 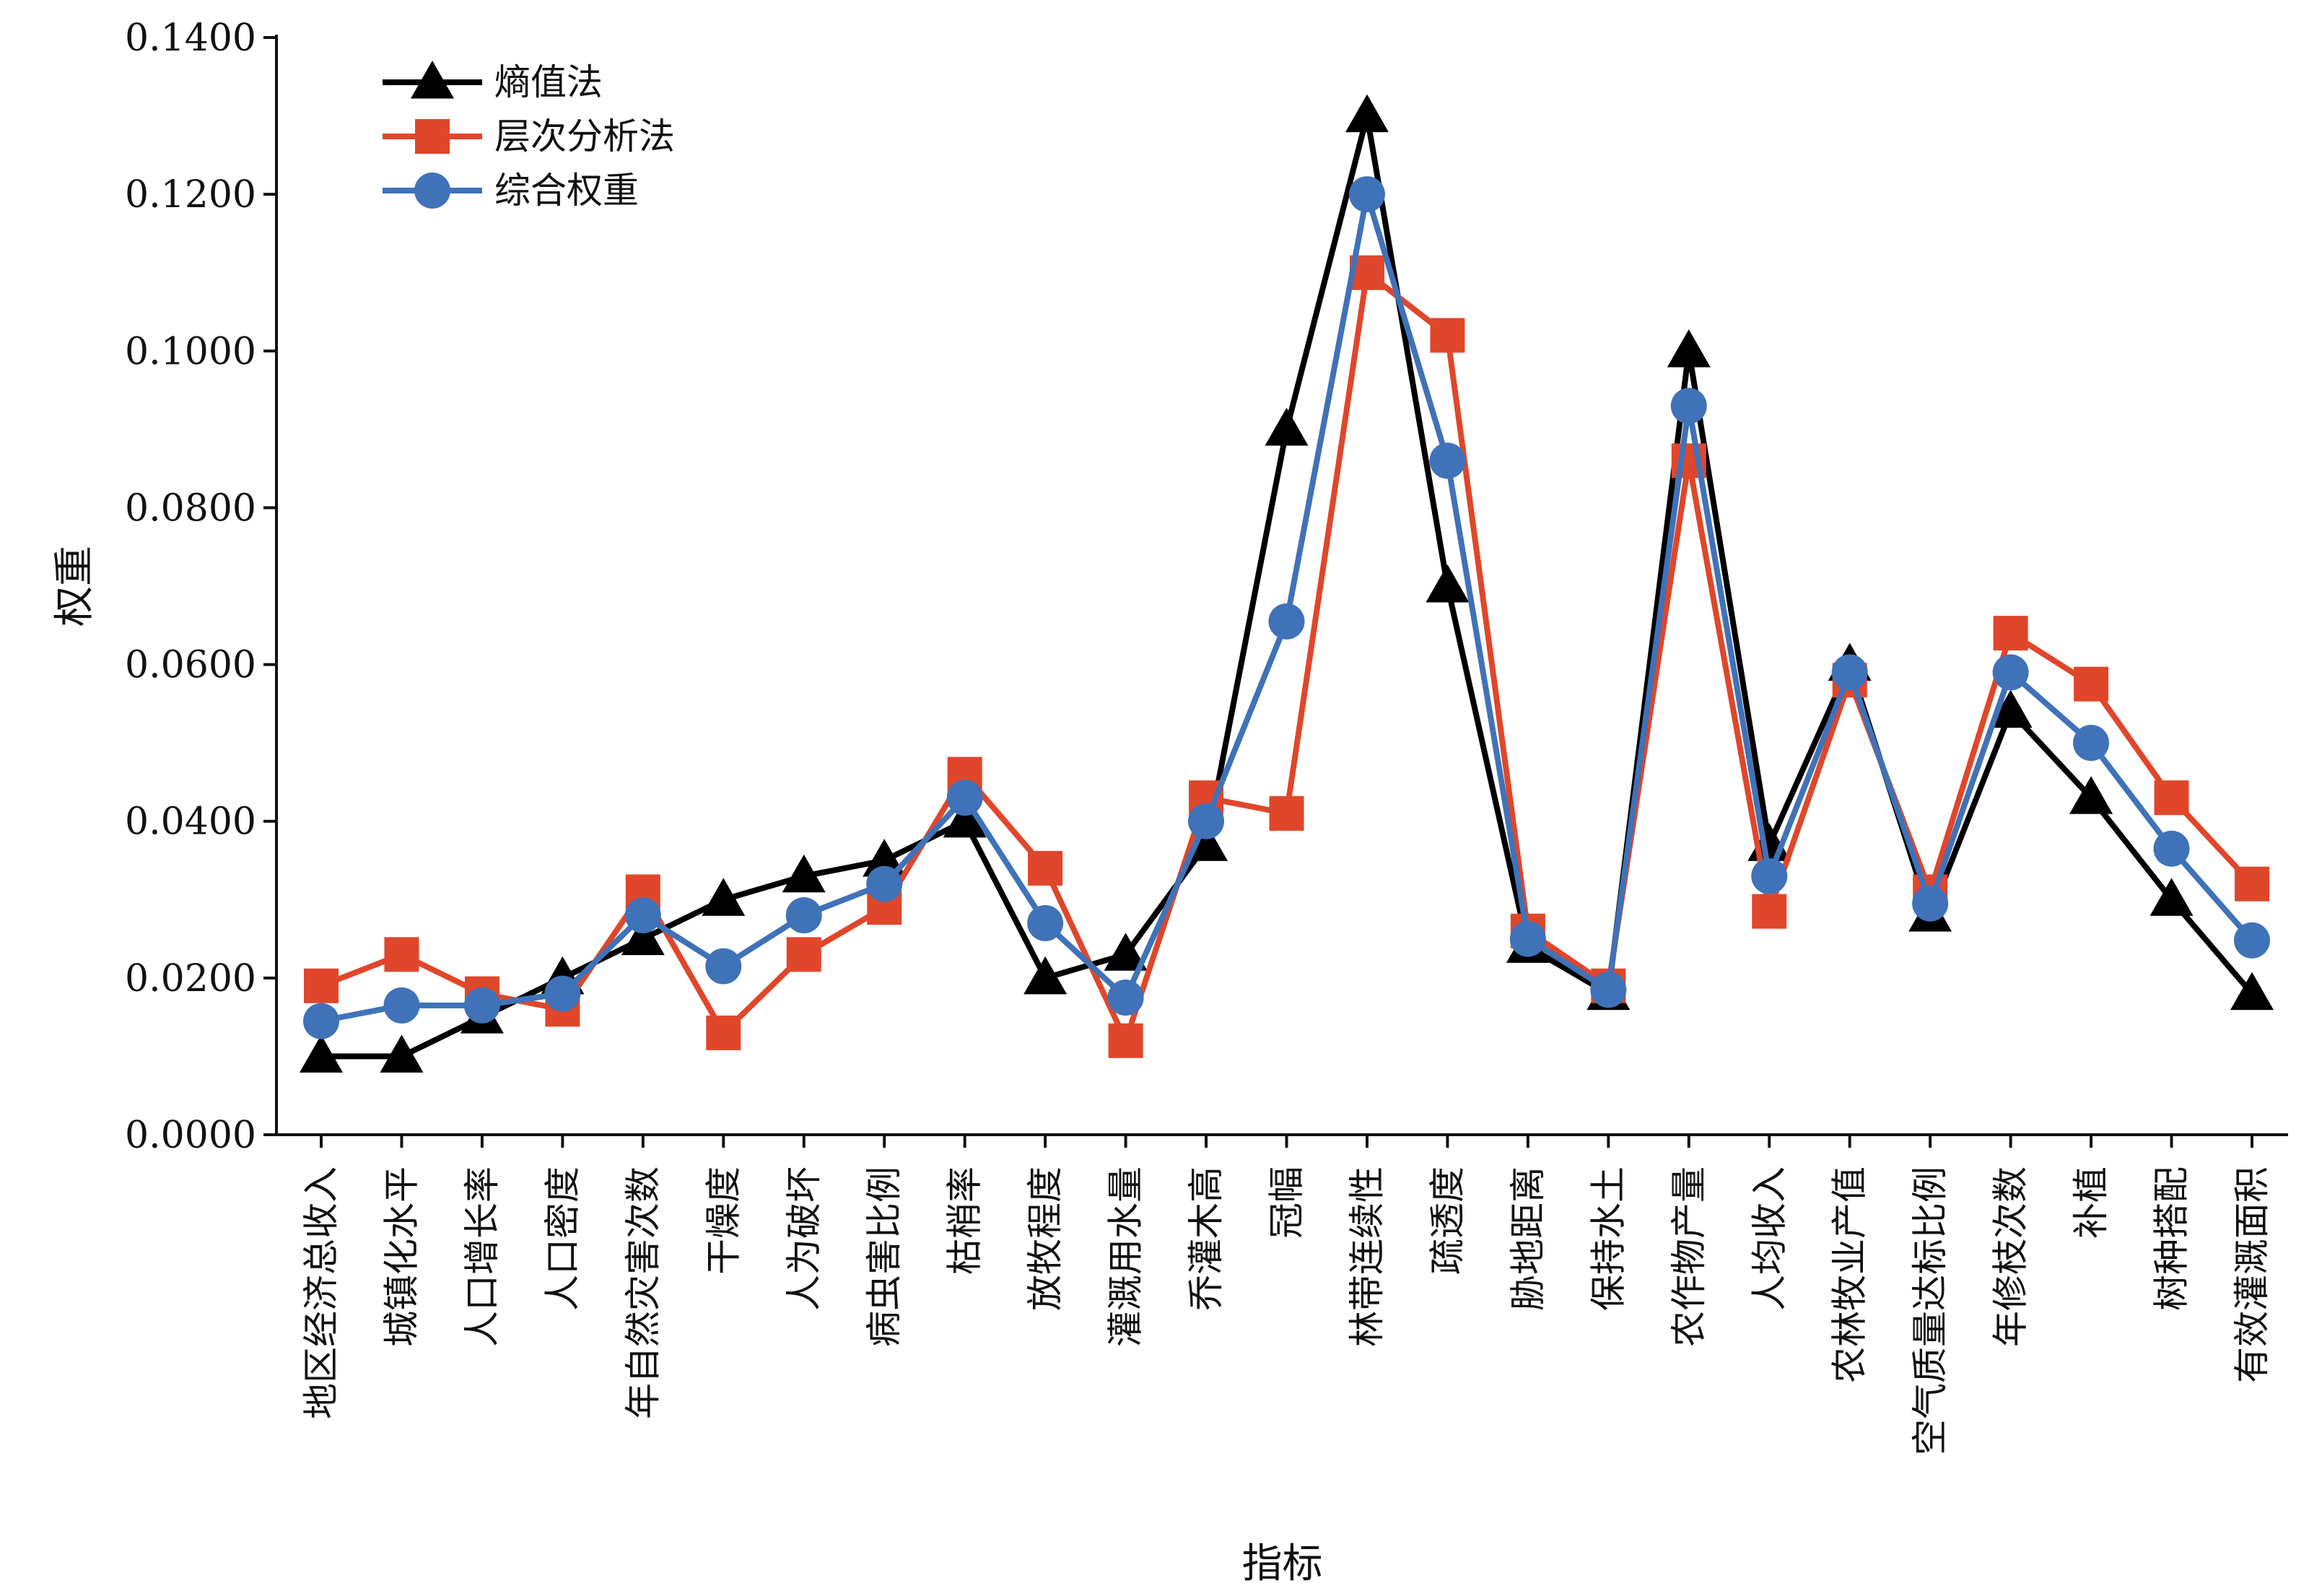 I want to click on y-tick-label: 0.1400, so click(x=191, y=39).